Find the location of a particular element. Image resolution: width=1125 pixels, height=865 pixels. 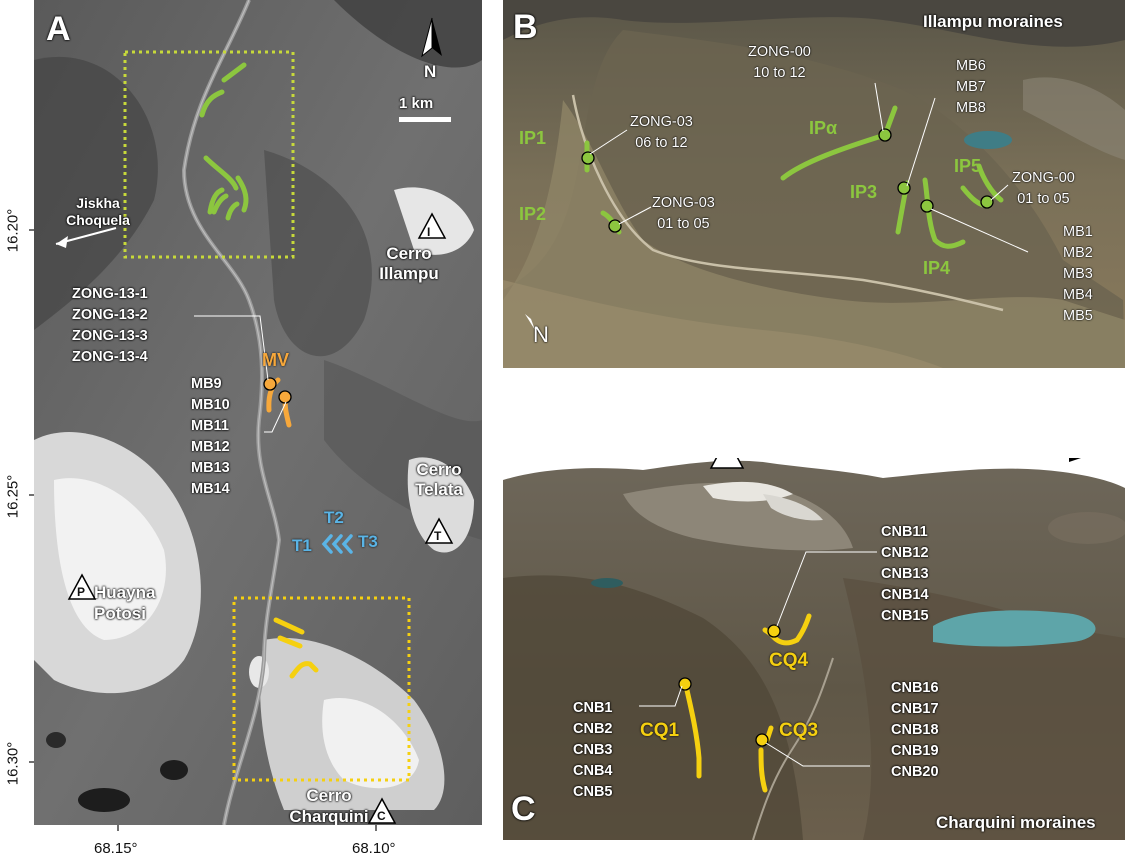

sample-zong03-lower: ZONG-03 01 to 05 is located at coordinates (683, 214).